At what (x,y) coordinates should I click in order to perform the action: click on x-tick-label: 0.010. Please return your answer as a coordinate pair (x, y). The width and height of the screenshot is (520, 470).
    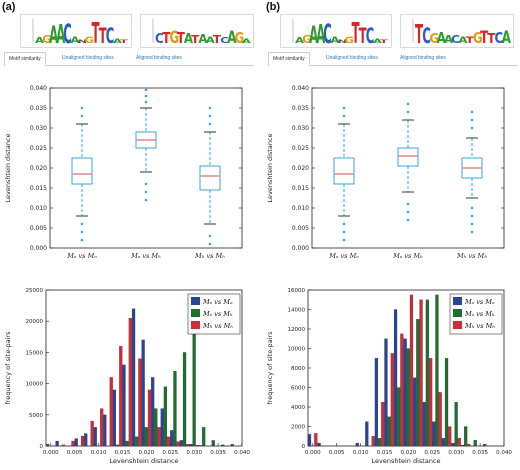
    Looking at the image, I should click on (361, 453).